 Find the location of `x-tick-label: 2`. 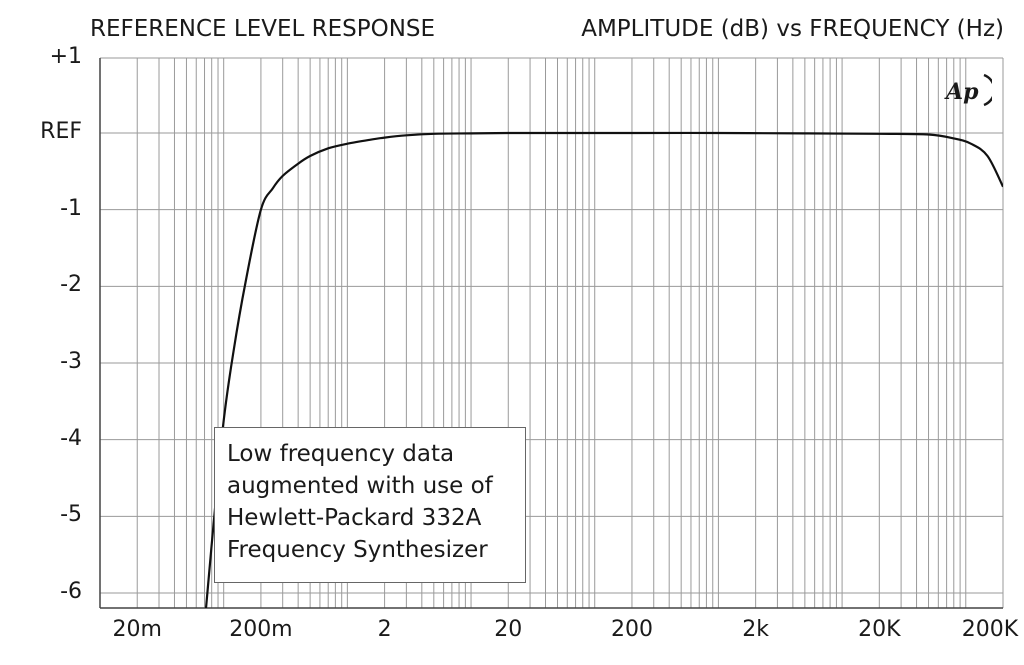

x-tick-label: 2 is located at coordinates (384, 629).